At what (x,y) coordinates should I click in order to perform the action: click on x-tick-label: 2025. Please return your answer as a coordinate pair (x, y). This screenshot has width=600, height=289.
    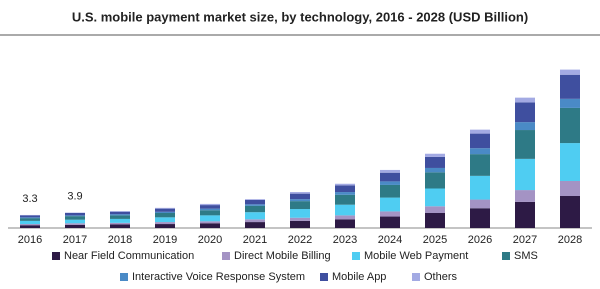
    Looking at the image, I should click on (435, 240).